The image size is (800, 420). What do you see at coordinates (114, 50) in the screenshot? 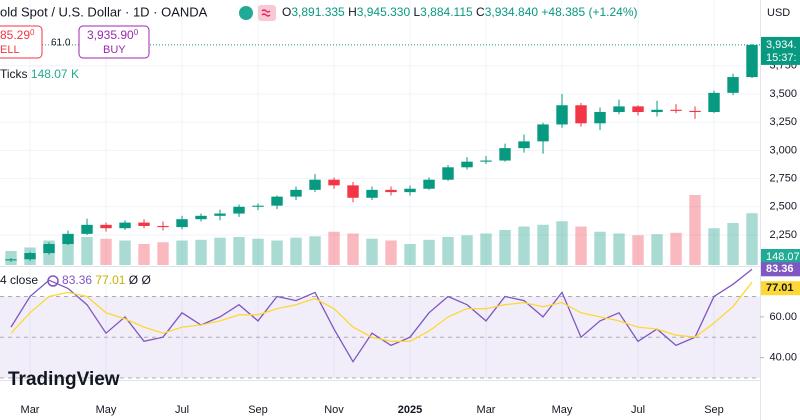
I see `buy-label: BUY` at bounding box center [114, 50].